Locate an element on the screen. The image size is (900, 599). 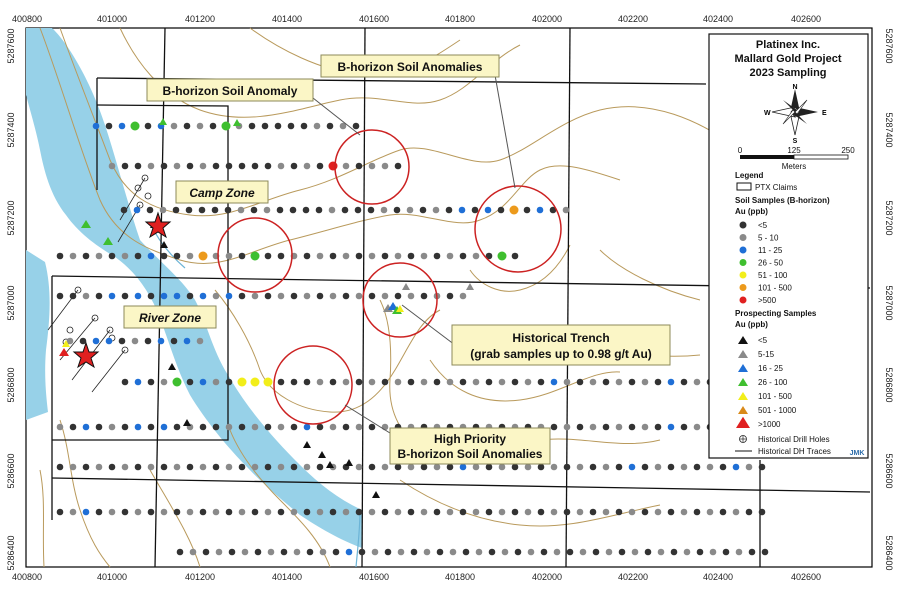
drill-hole-icon is located at coordinates (140, 205).